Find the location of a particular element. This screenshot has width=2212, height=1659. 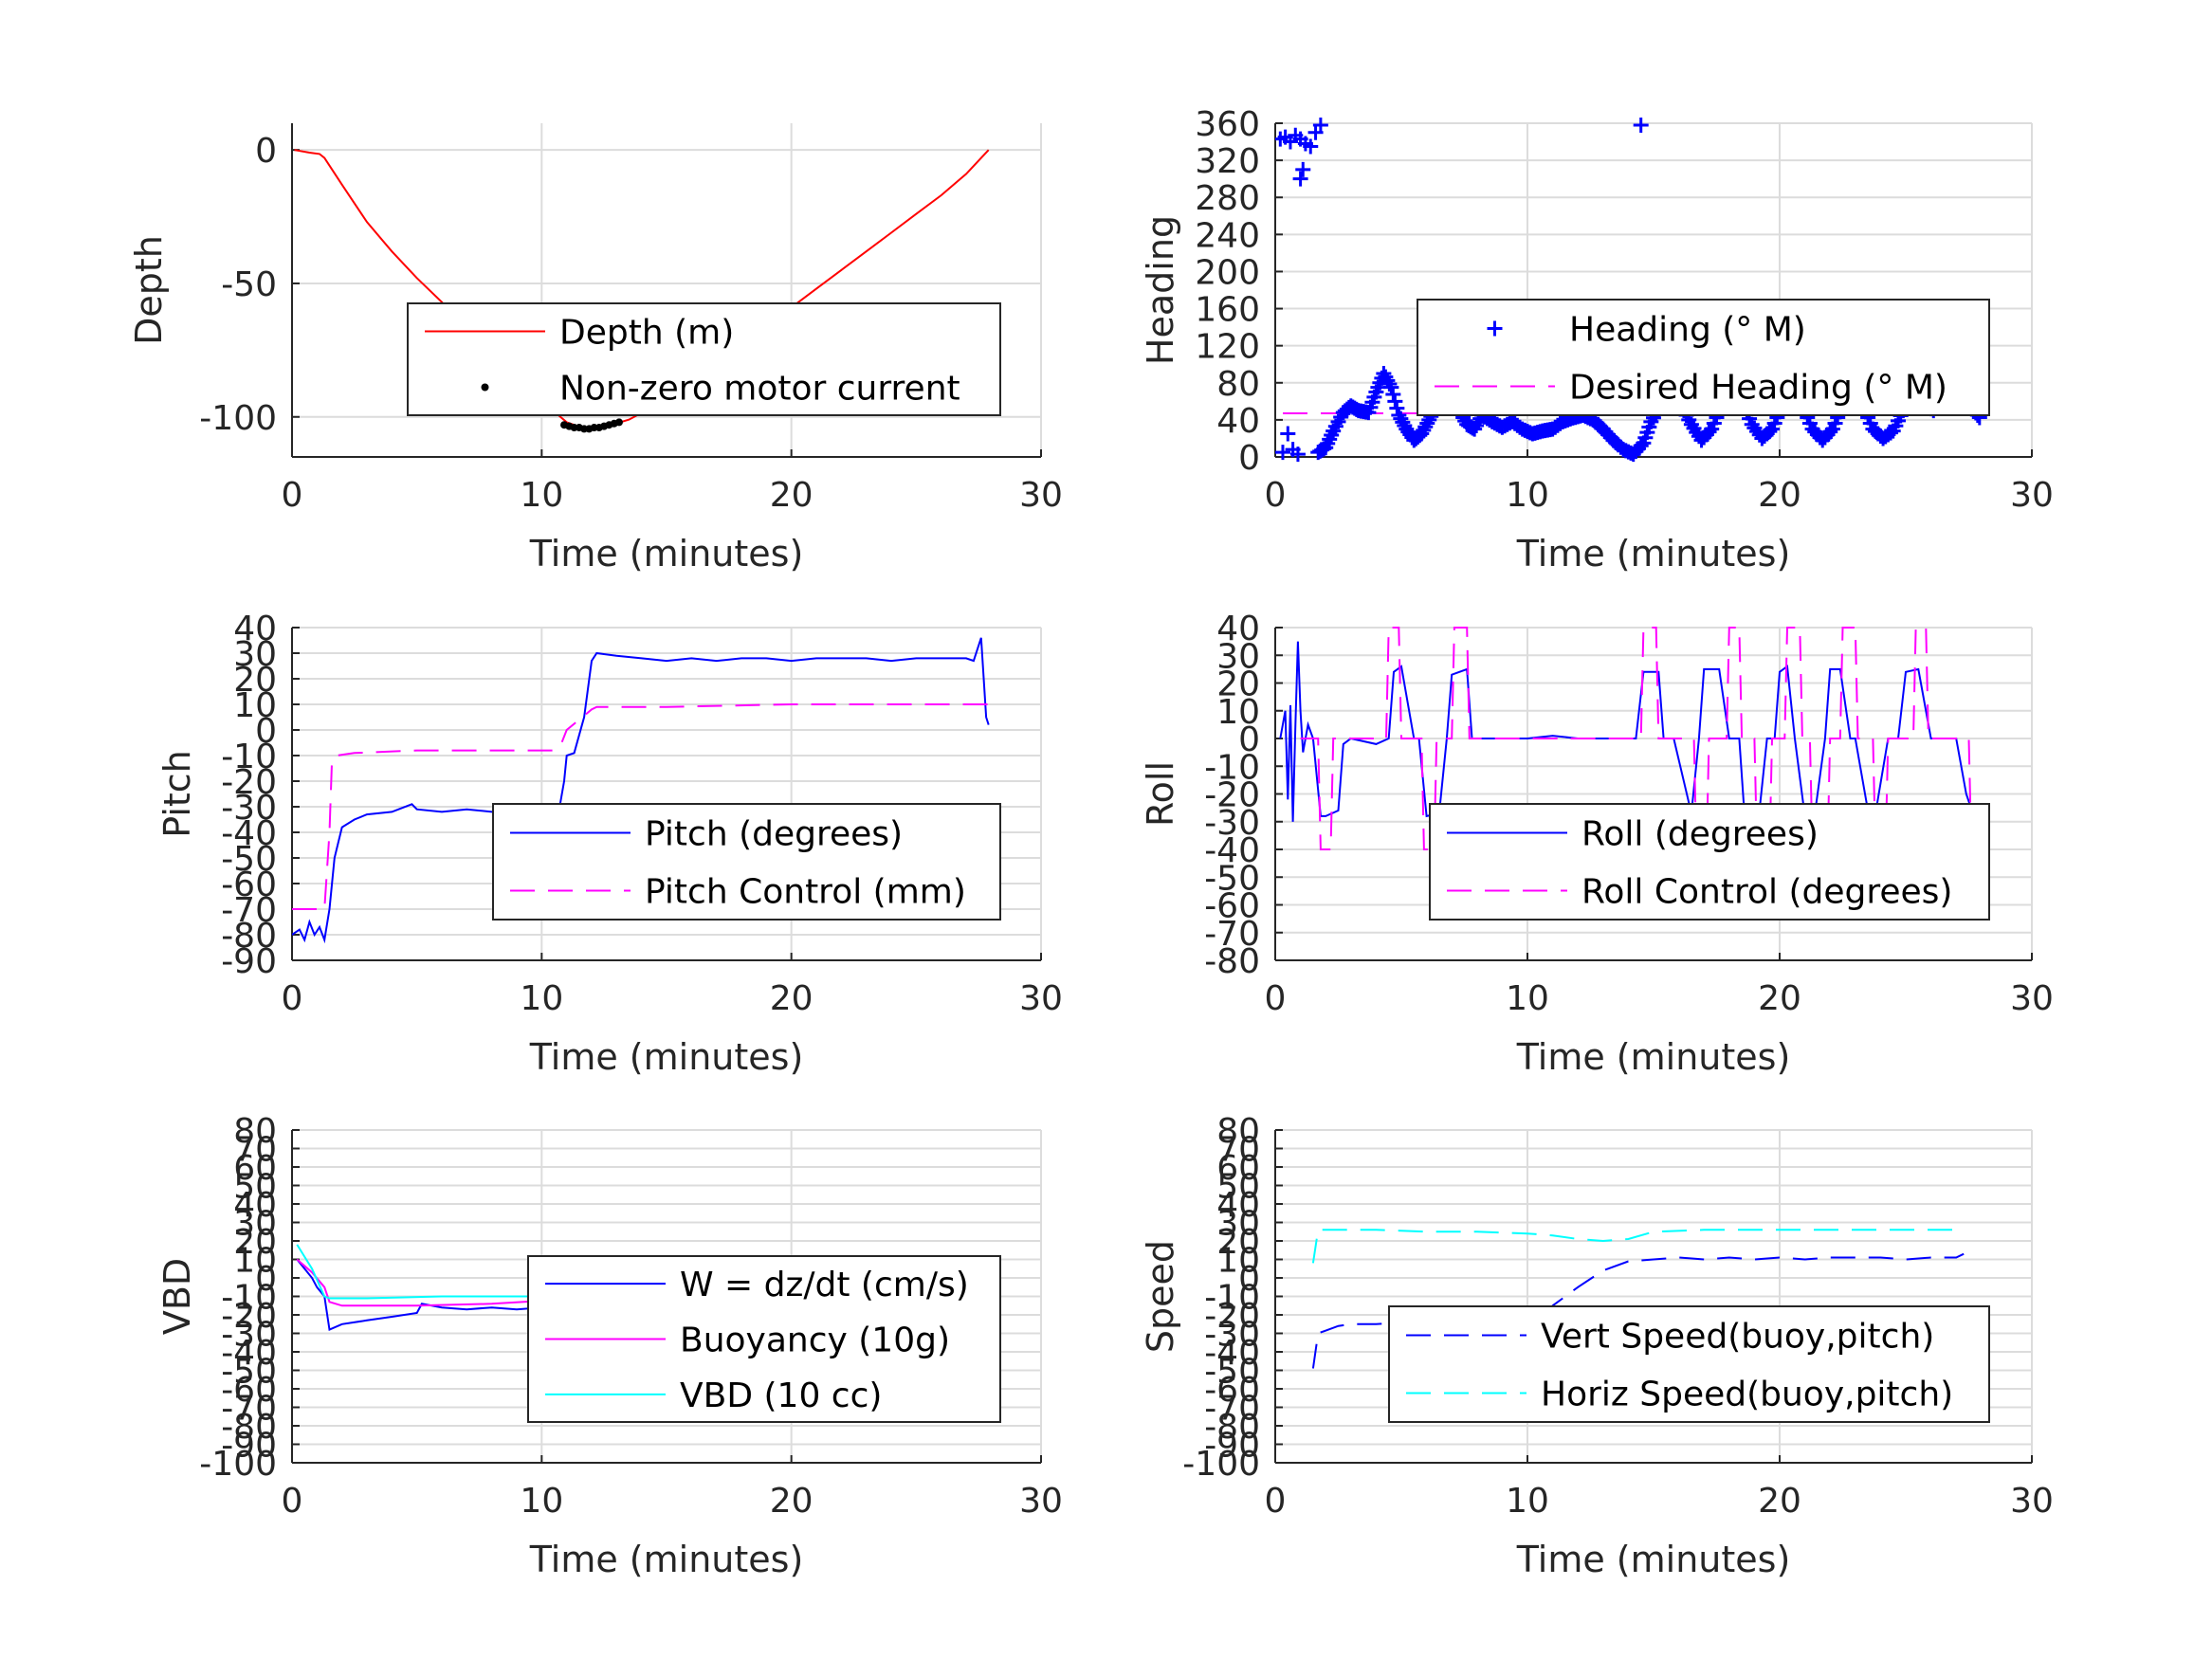

legend-label: Pitch Control (mm) is located at coordinates (805, 892).